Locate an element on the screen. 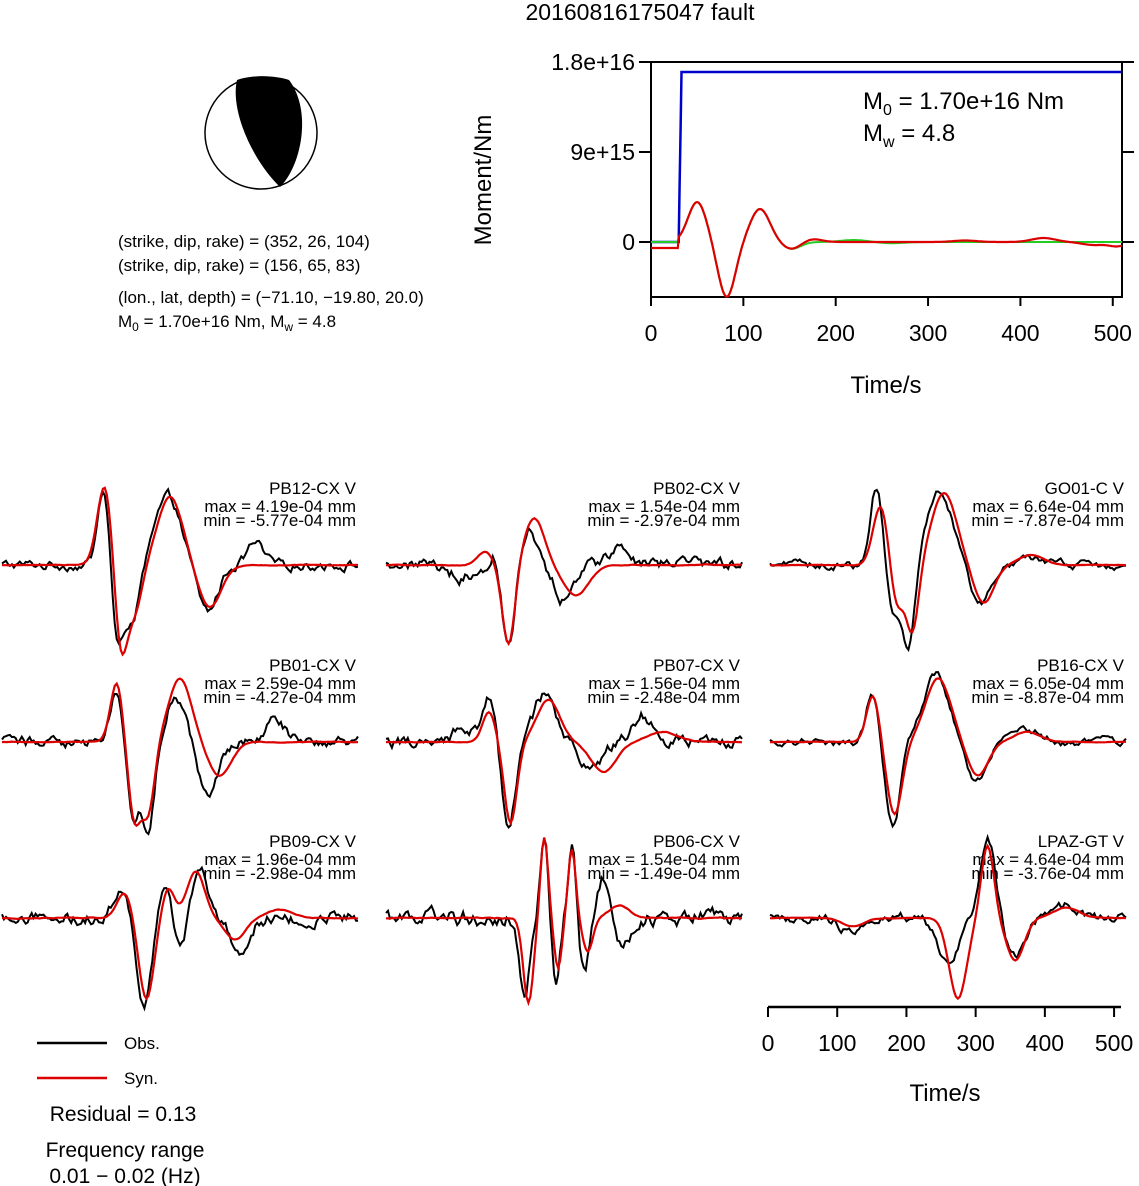 The width and height of the screenshot is (1139, 1186). legend-syn-label: Syn. is located at coordinates (141, 1078).